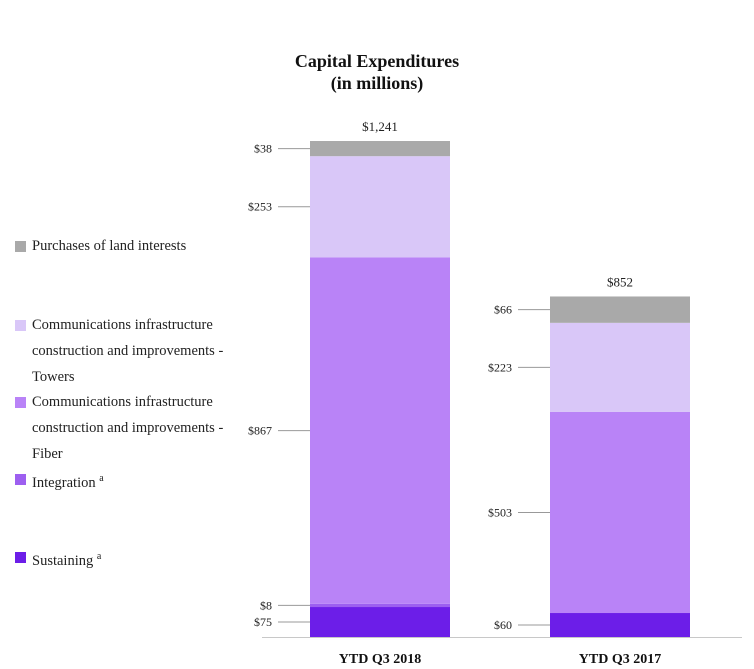 The image size is (754, 669). I want to click on category-label-0: YTD Q3 2018, so click(380, 659).